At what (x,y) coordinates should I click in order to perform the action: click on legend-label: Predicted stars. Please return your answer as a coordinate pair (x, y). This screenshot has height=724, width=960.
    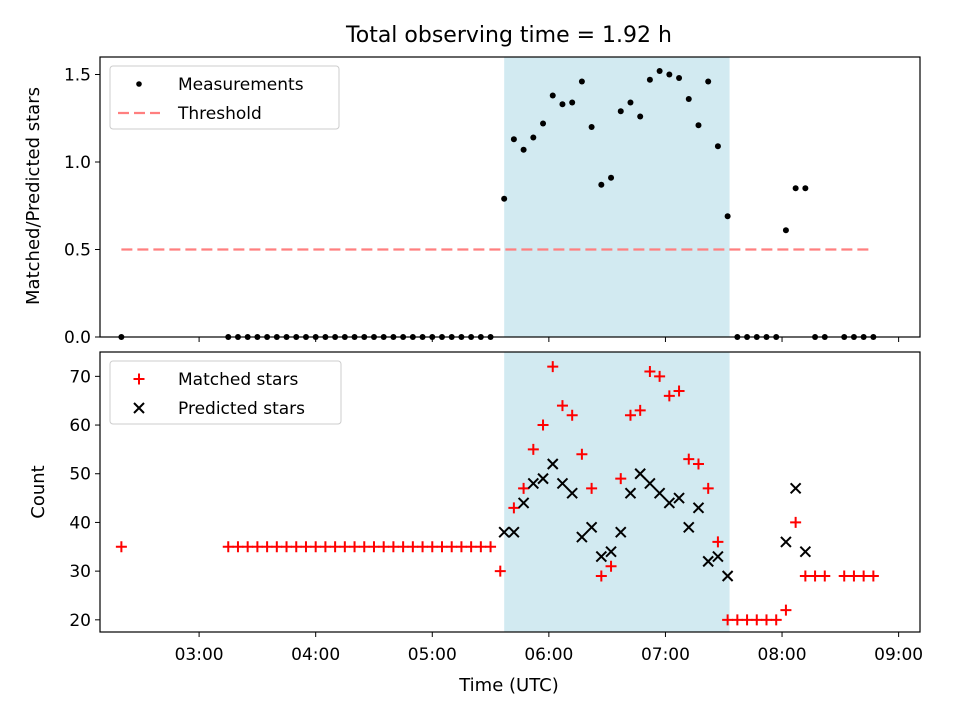
    Looking at the image, I should click on (241, 409).